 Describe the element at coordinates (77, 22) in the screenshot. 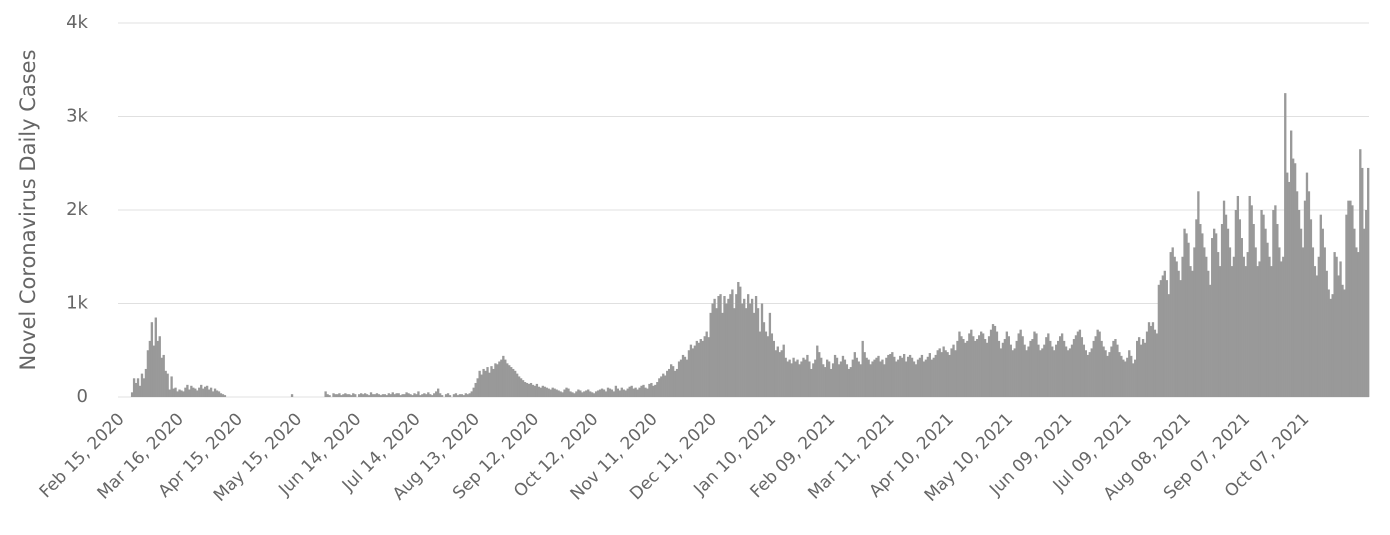

I see `y-tick-label: 4k` at that location.